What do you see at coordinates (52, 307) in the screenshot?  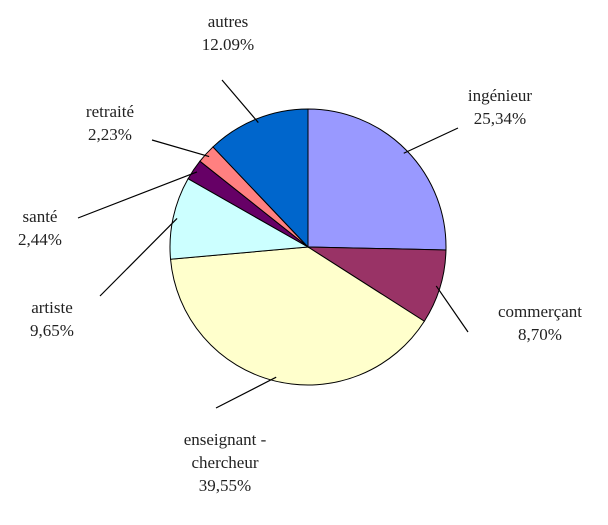 I see `slice-label: artiste` at bounding box center [52, 307].